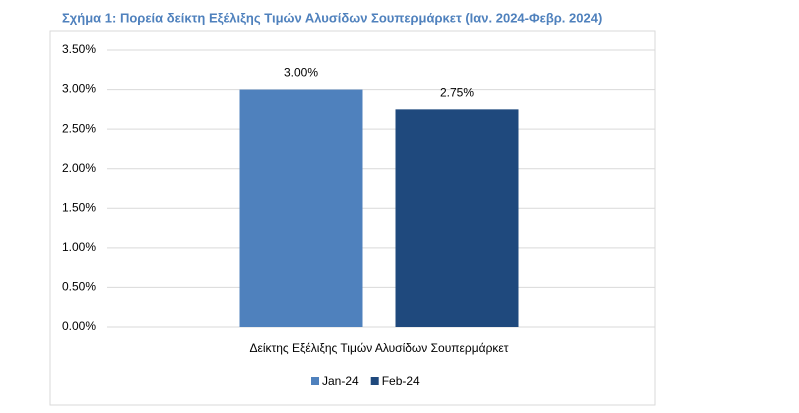 This screenshot has width=799, height=413. Describe the element at coordinates (79, 49) in the screenshot. I see `y-tick-label: 3.50%` at that location.